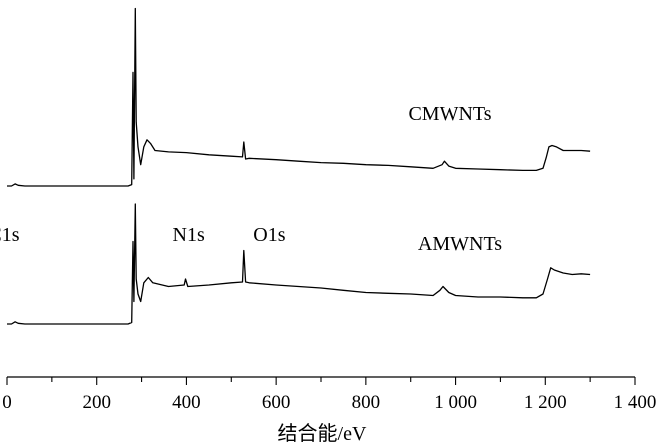 The image size is (660, 446). Describe the element at coordinates (449, 114) in the screenshot. I see `series-label-cmwnts: CMWNTs` at that location.